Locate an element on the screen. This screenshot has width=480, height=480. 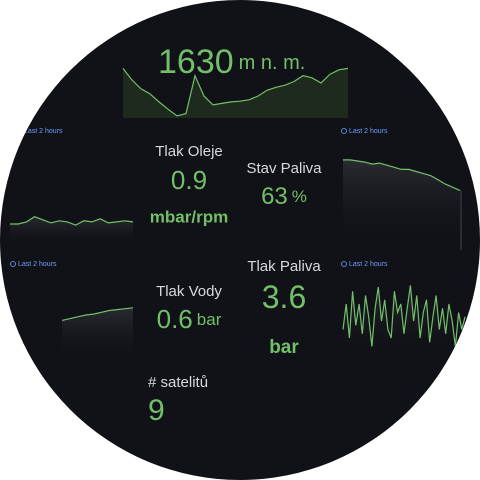
stat-value: 9 is located at coordinates (156, 410).